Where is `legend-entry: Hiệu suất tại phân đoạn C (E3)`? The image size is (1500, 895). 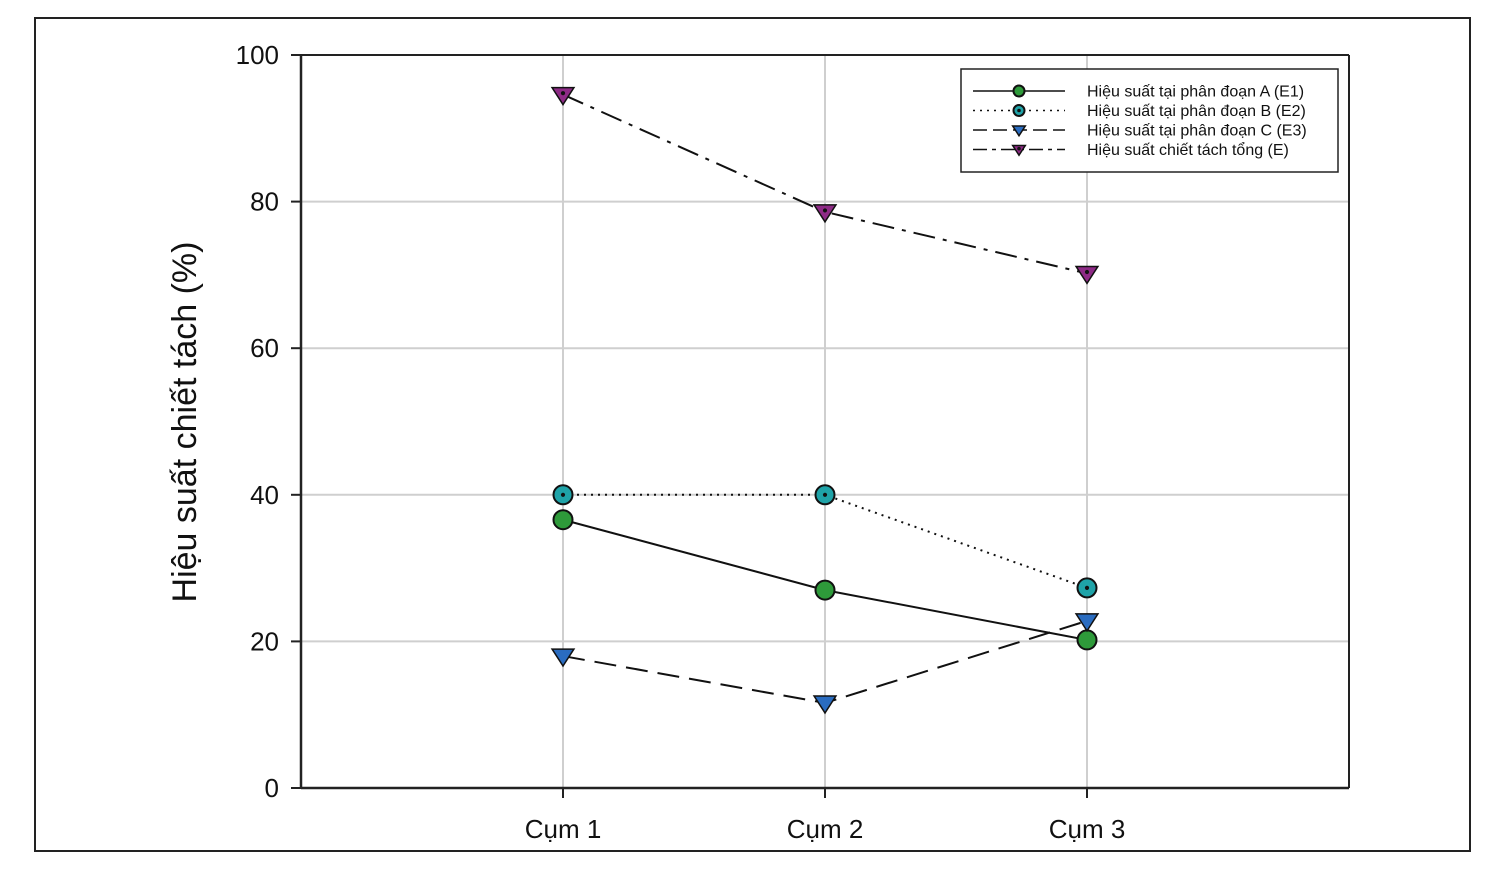
legend-entry: Hiệu suất tại phân đoạn C (E3) is located at coordinates (1140, 131).